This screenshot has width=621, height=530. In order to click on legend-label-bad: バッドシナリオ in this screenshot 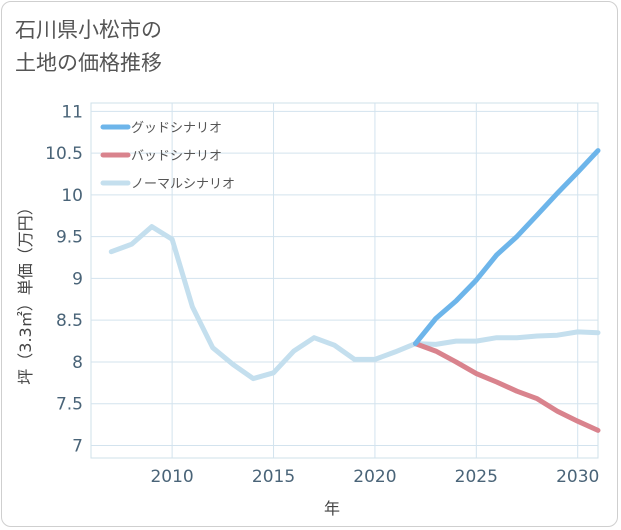, I will do `click(176, 156)`.